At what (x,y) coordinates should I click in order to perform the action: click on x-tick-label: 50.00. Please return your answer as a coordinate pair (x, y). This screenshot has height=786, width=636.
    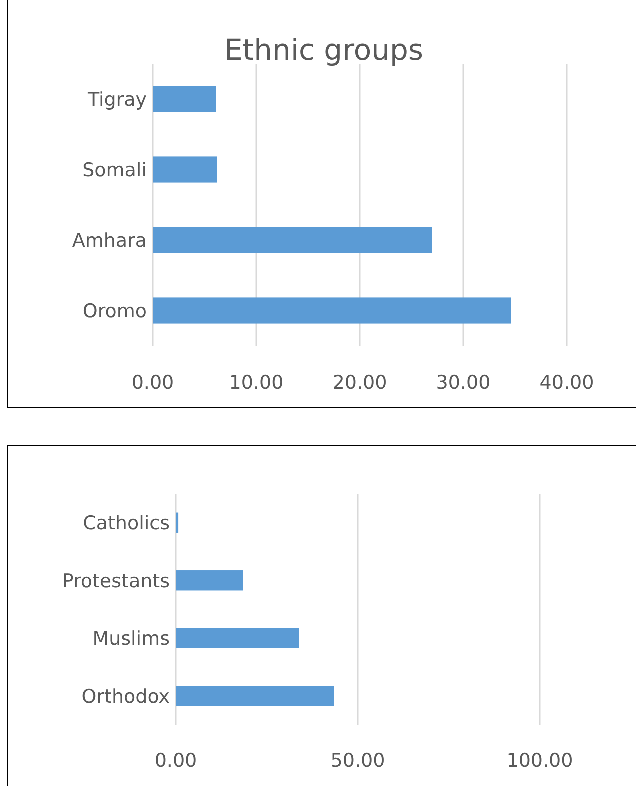
    Looking at the image, I should click on (358, 761).